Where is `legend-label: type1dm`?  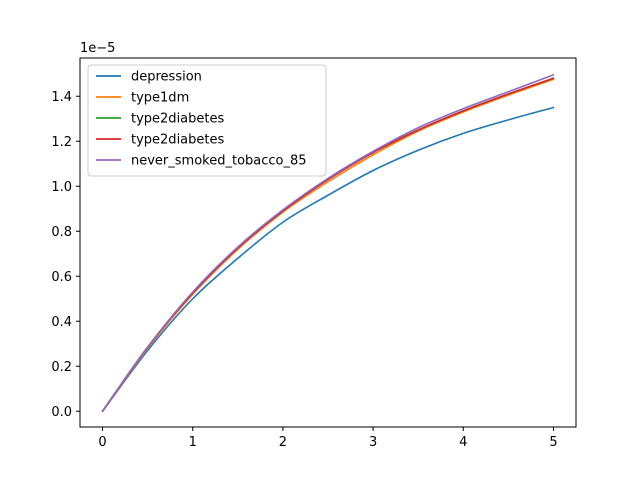 legend-label: type1dm is located at coordinates (160, 98).